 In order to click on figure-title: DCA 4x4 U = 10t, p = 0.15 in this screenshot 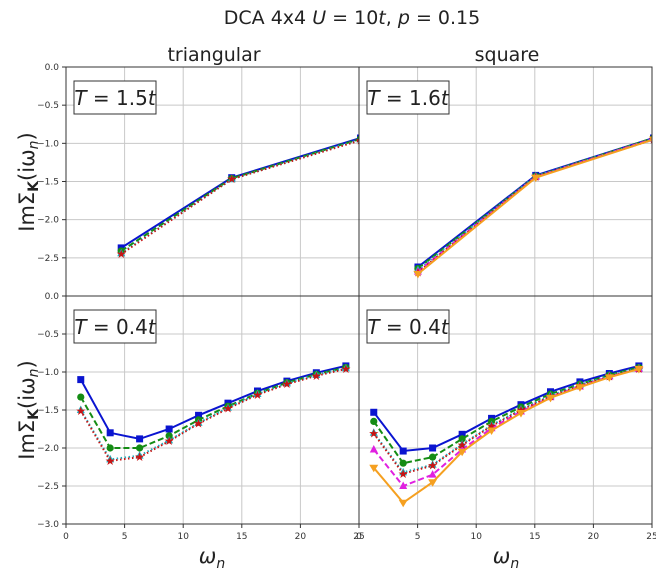, I will do `click(352, 18)`.